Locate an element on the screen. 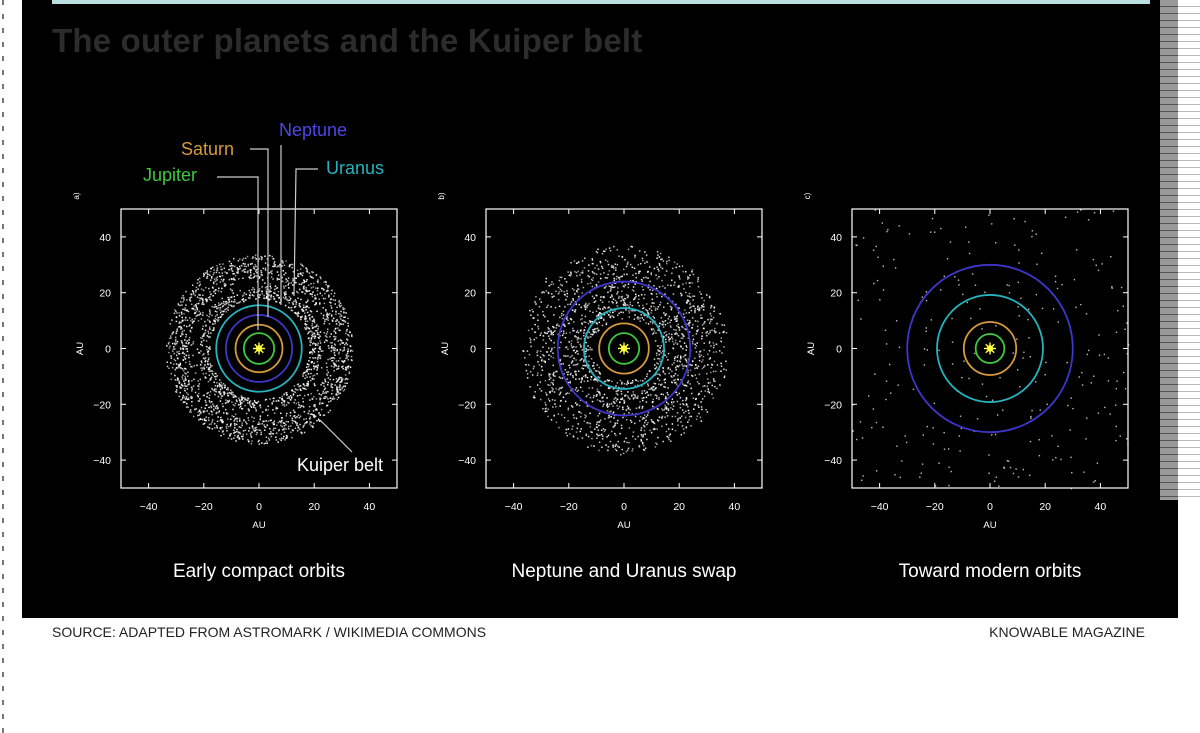  kuiper-belt-particles is located at coordinates (991, 349).